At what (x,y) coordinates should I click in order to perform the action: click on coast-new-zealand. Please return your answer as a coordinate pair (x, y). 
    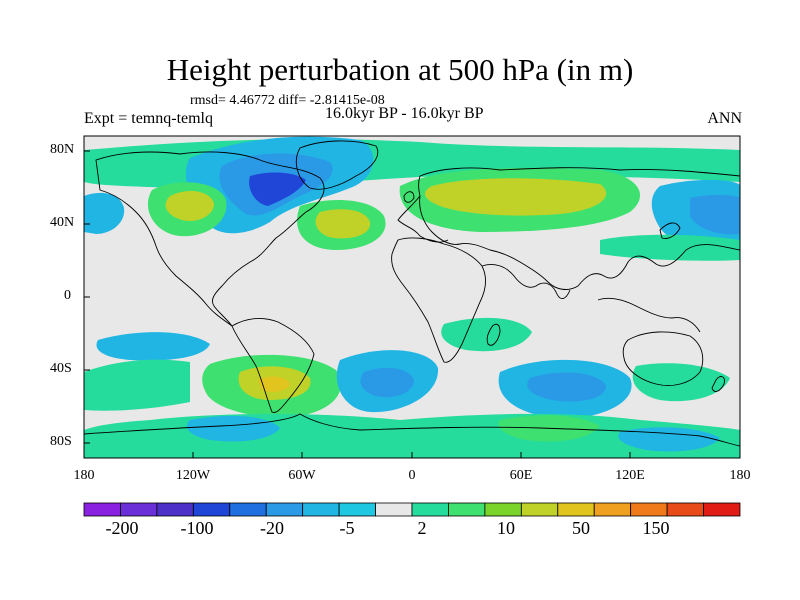
    Looking at the image, I should click on (718, 384).